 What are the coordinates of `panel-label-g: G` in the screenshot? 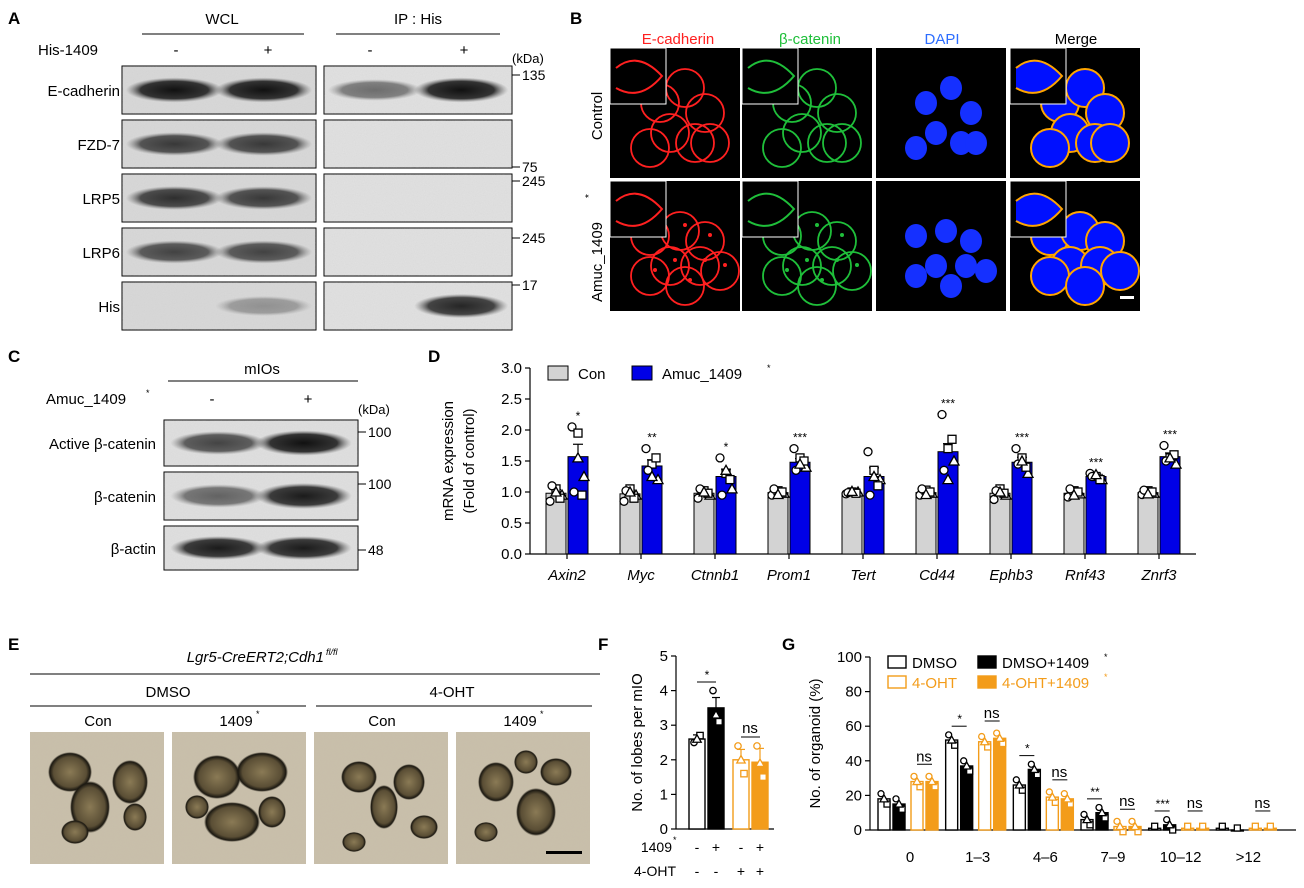 It's located at (788, 644).